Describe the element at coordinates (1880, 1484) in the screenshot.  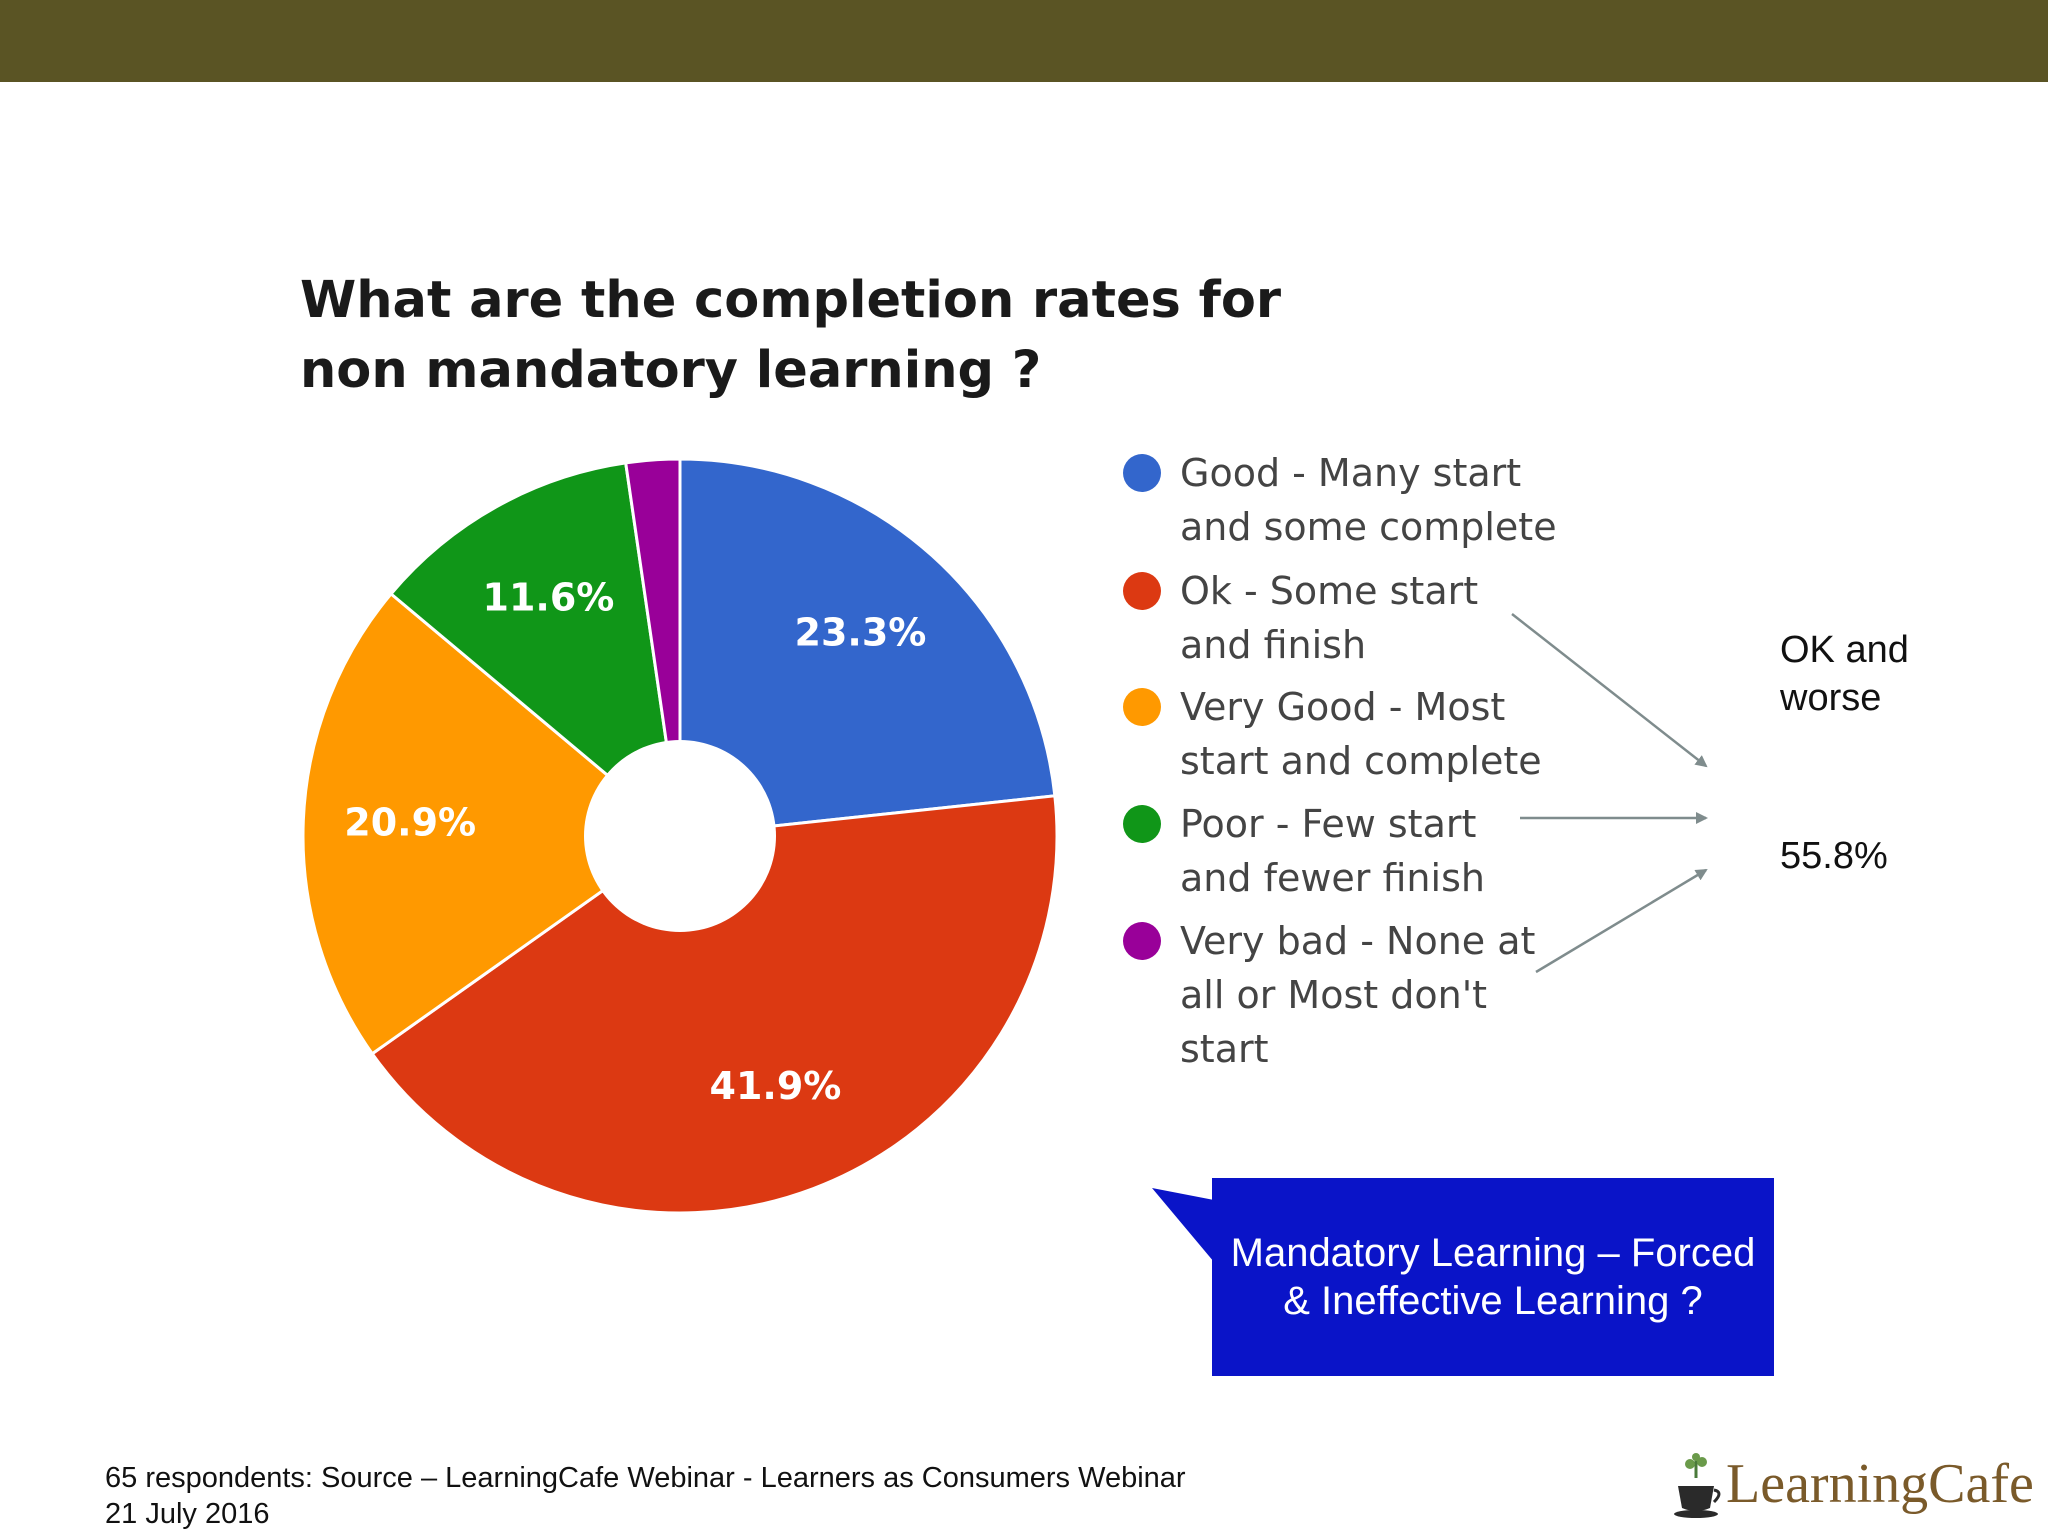
I see `logo-text: LearningCafe` at that location.